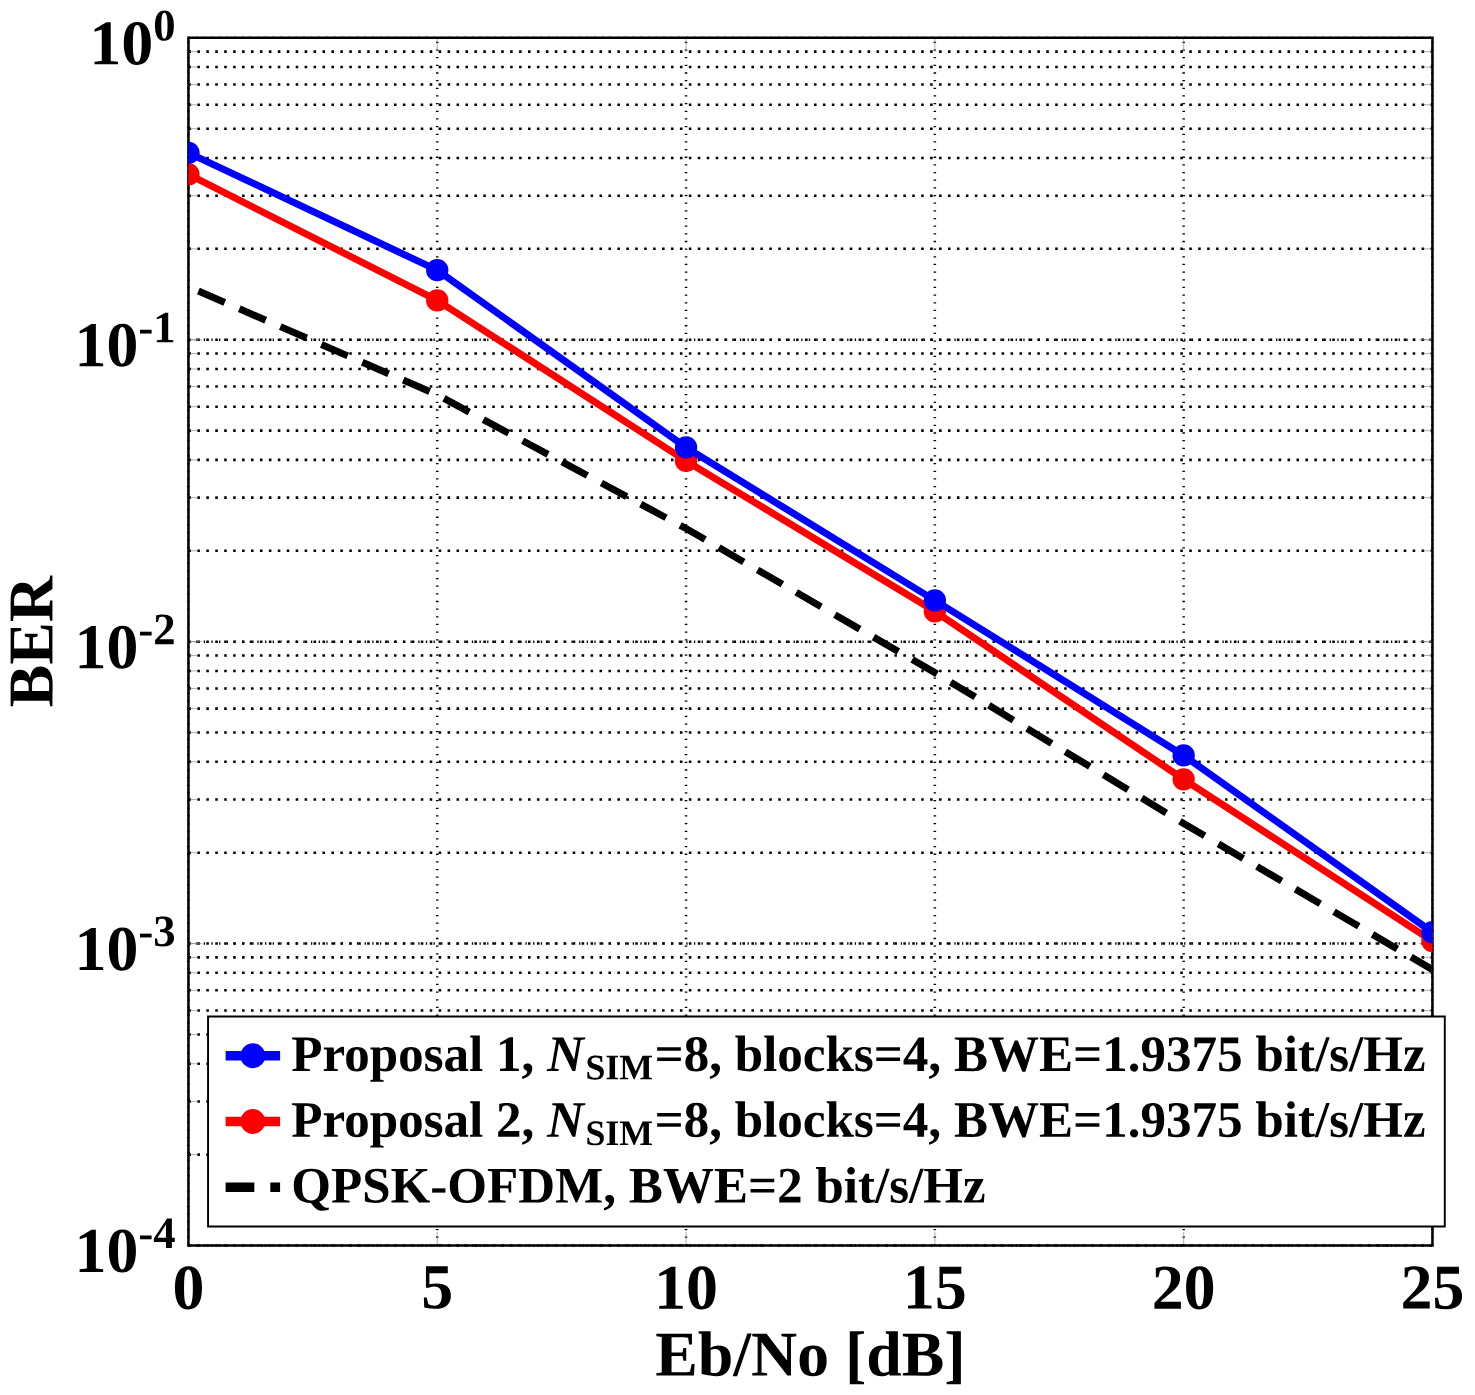 The width and height of the screenshot is (1475, 1395). I want to click on x-tick-label: 5, so click(437, 1287).